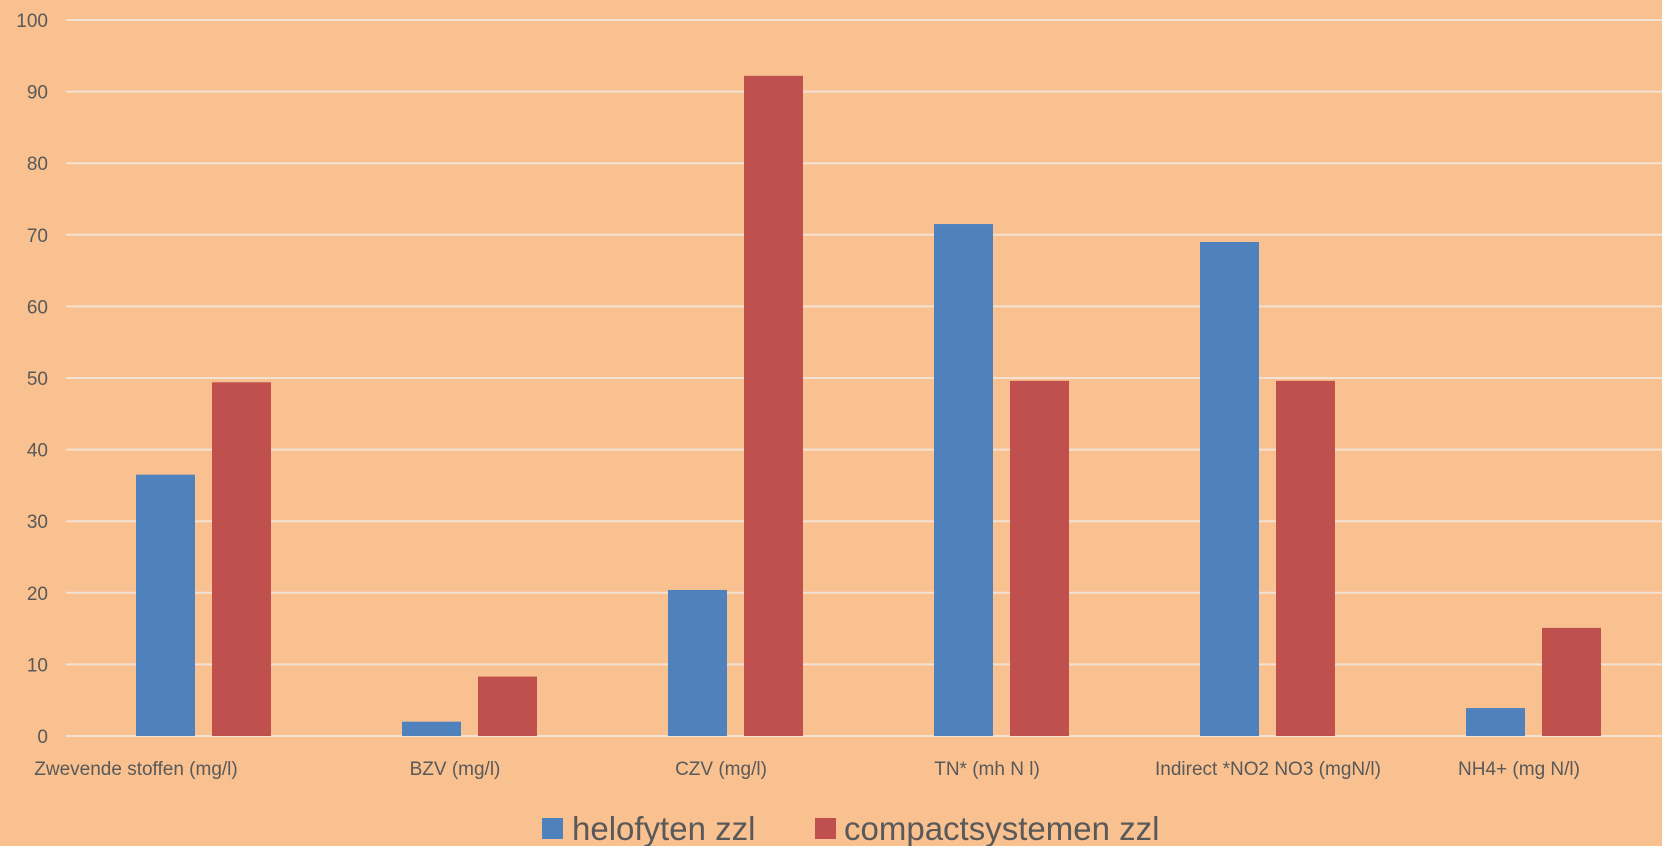 This screenshot has width=1662, height=846. I want to click on y-tick-label: 100, so click(32, 21).